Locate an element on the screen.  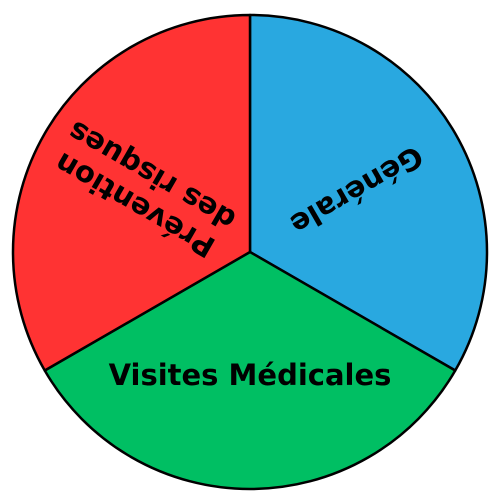
sector-2-label: Visites Médicales is located at coordinates (250, 375).